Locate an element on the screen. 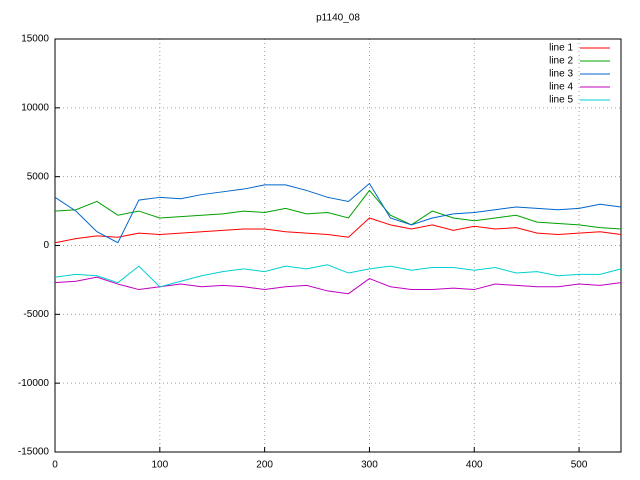 The width and height of the screenshot is (640, 480). y-tick-label: -15000 is located at coordinates (34, 452).